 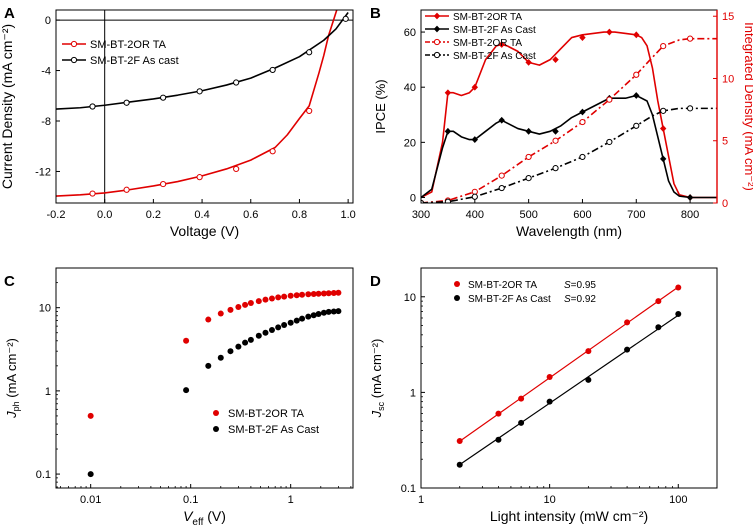 What do you see at coordinates (134, 61) in the screenshot?
I see `legend-label: SM-BT-2F As cast` at bounding box center [134, 61].